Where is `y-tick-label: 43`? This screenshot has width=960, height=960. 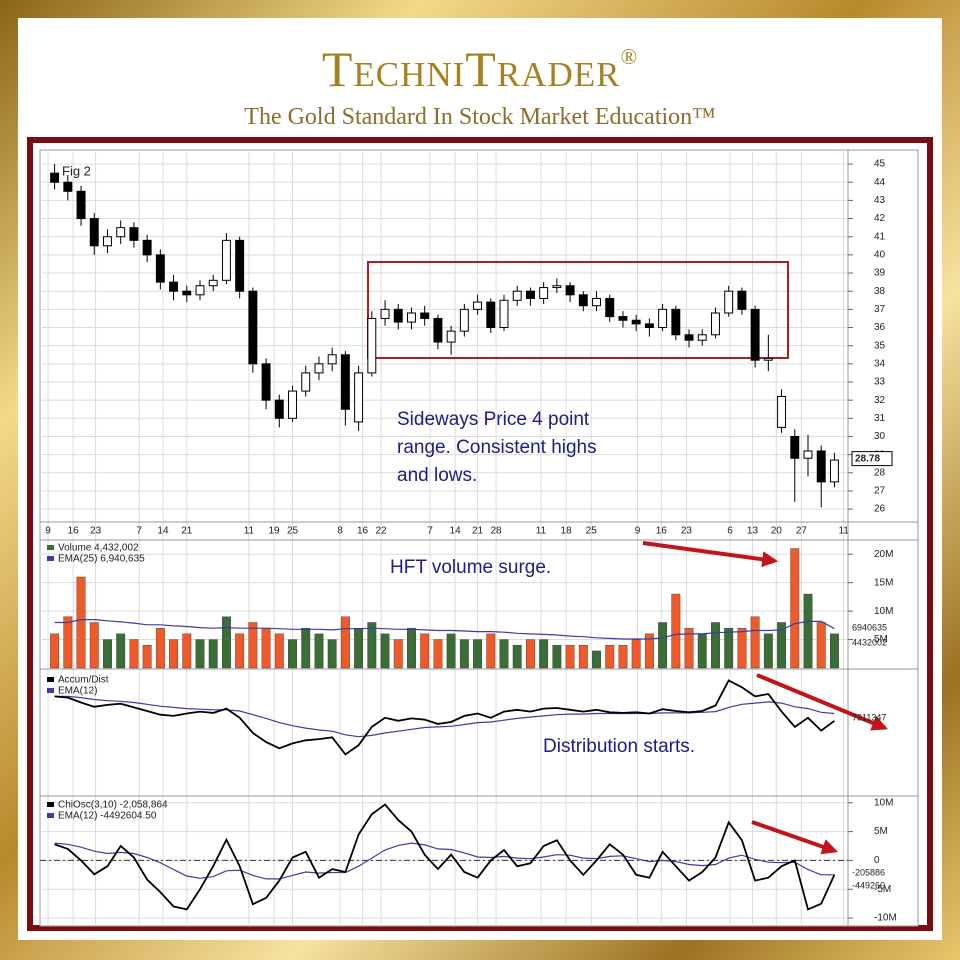
y-tick-label: 43 is located at coordinates (880, 200).